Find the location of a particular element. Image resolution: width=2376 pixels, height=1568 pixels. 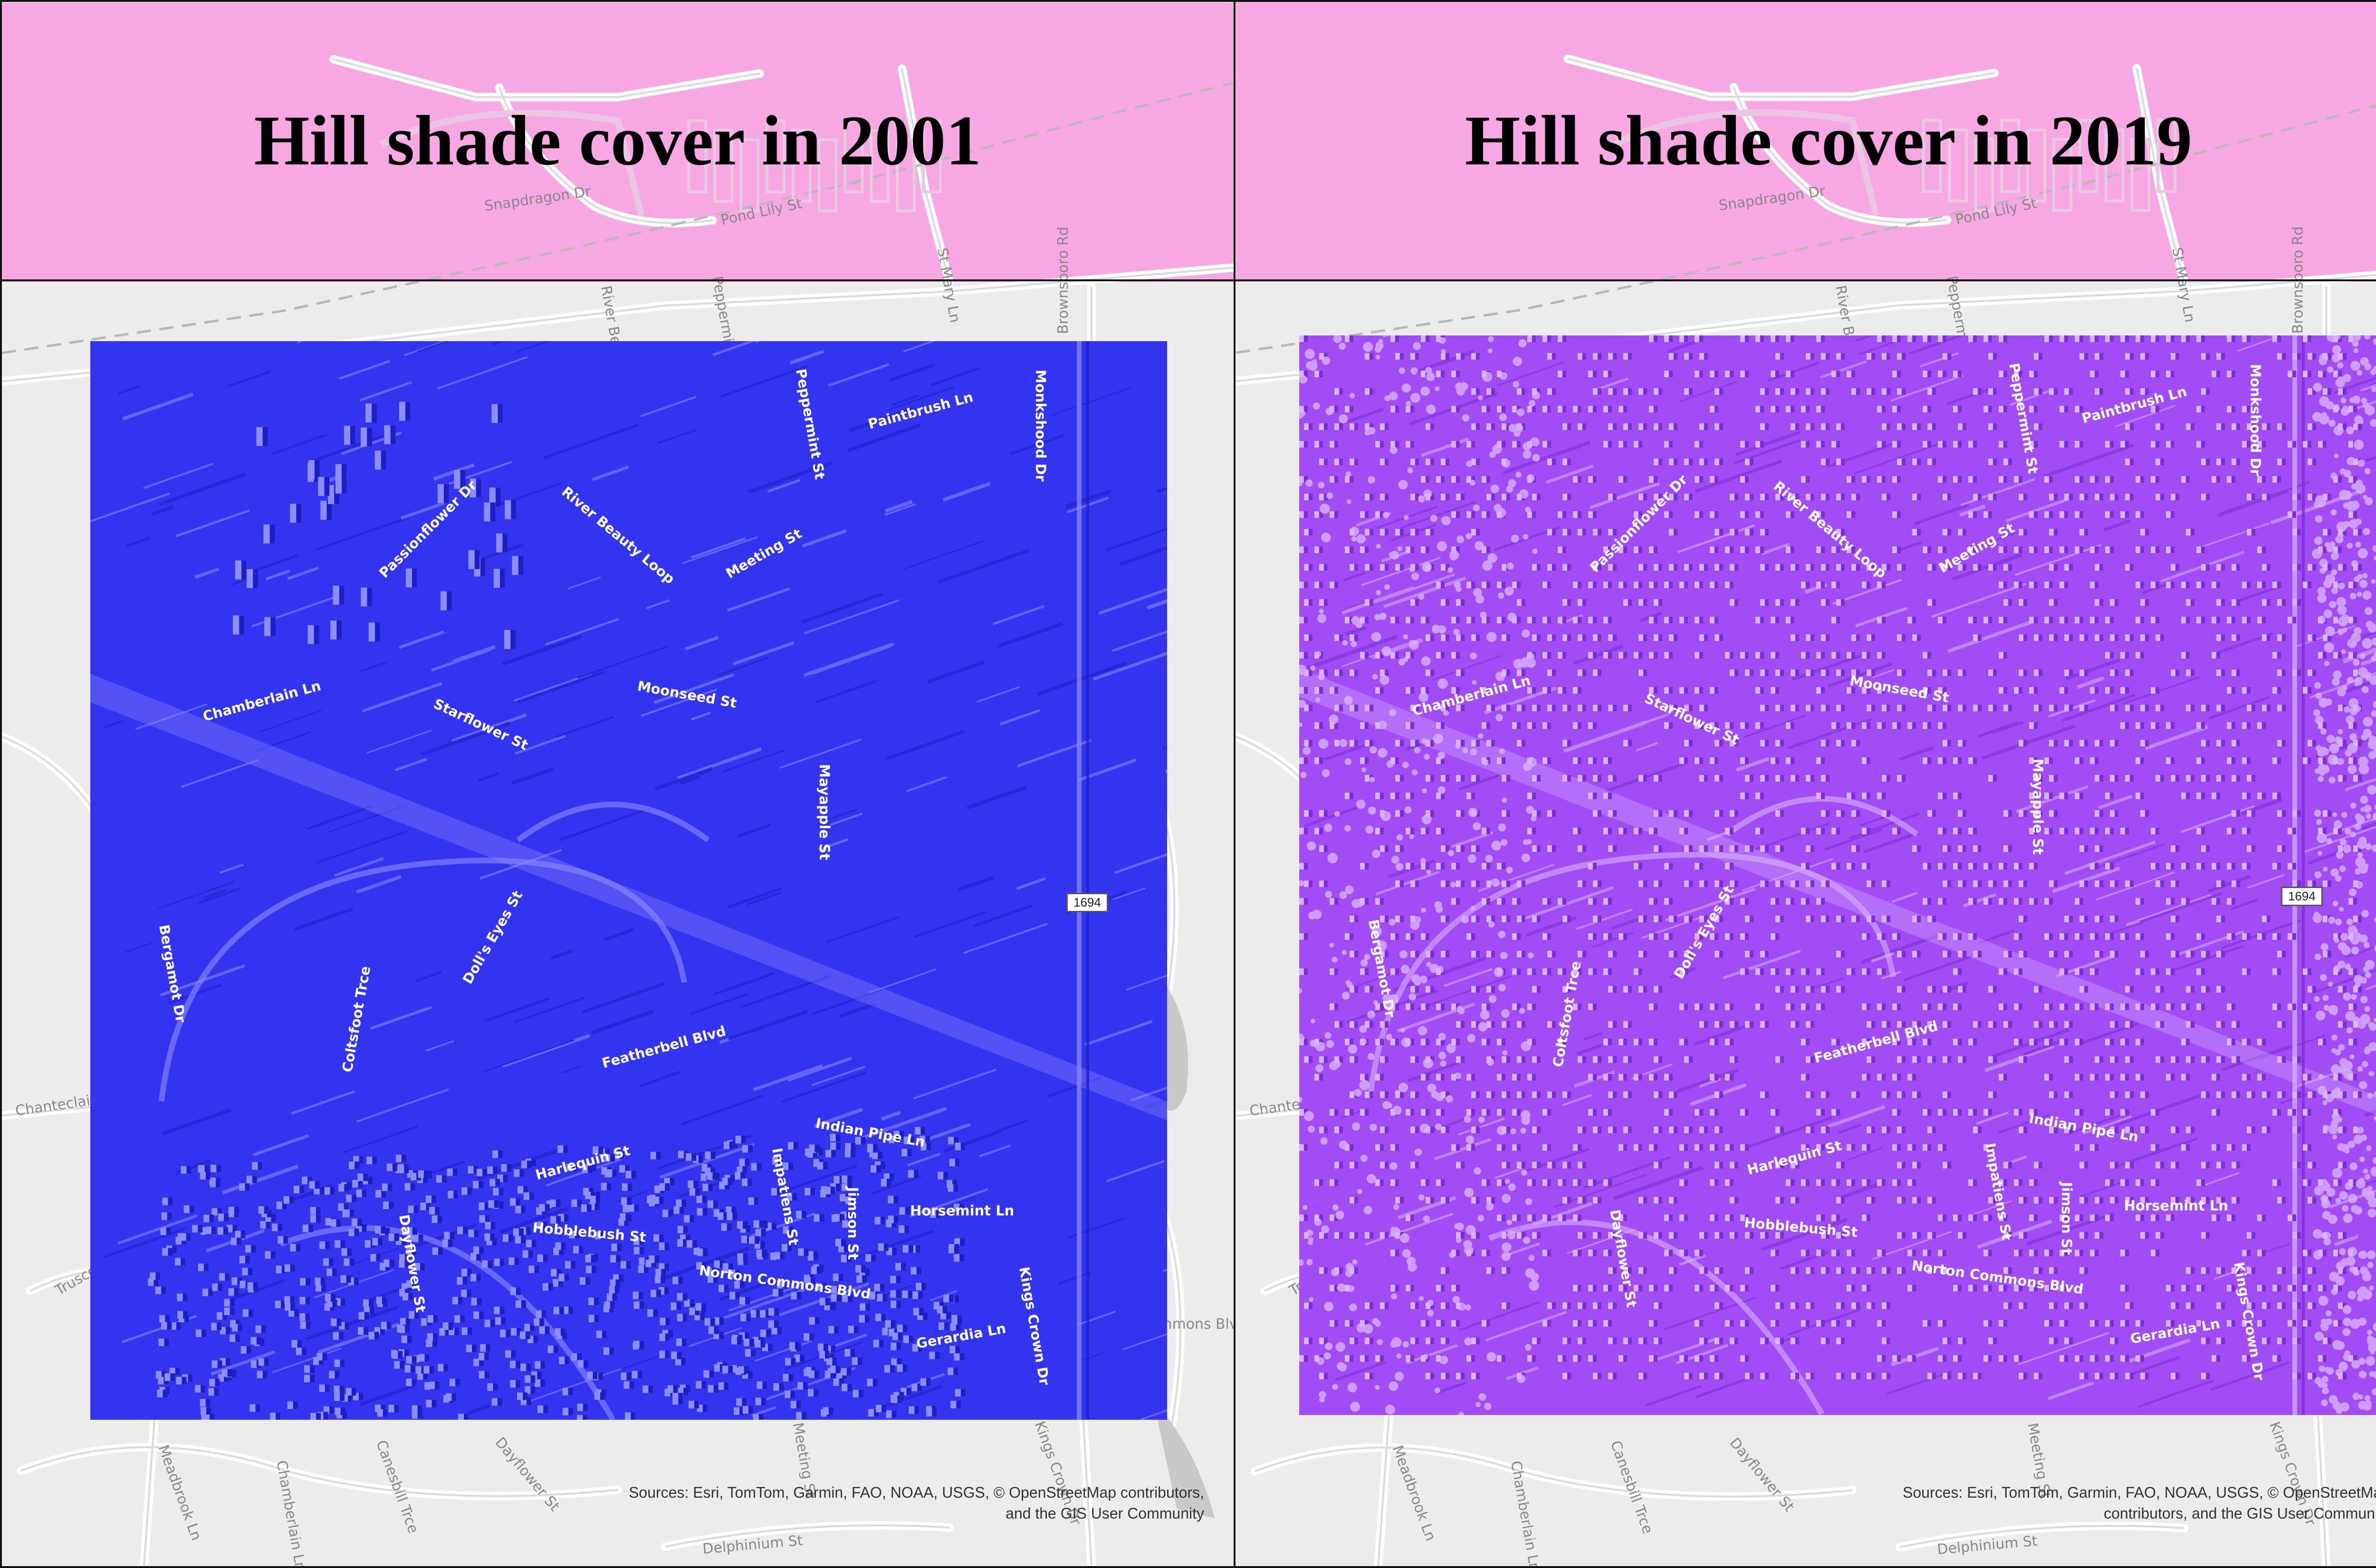

panel-title: Hill shade cover in 2019 is located at coordinates (1829, 141).